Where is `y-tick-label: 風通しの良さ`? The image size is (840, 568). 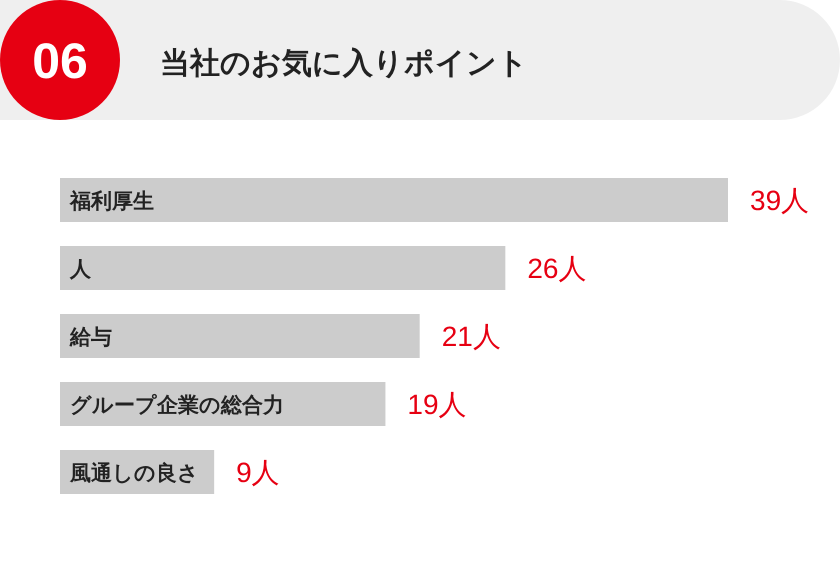
y-tick-label: 風通しの良さ is located at coordinates (134, 473).